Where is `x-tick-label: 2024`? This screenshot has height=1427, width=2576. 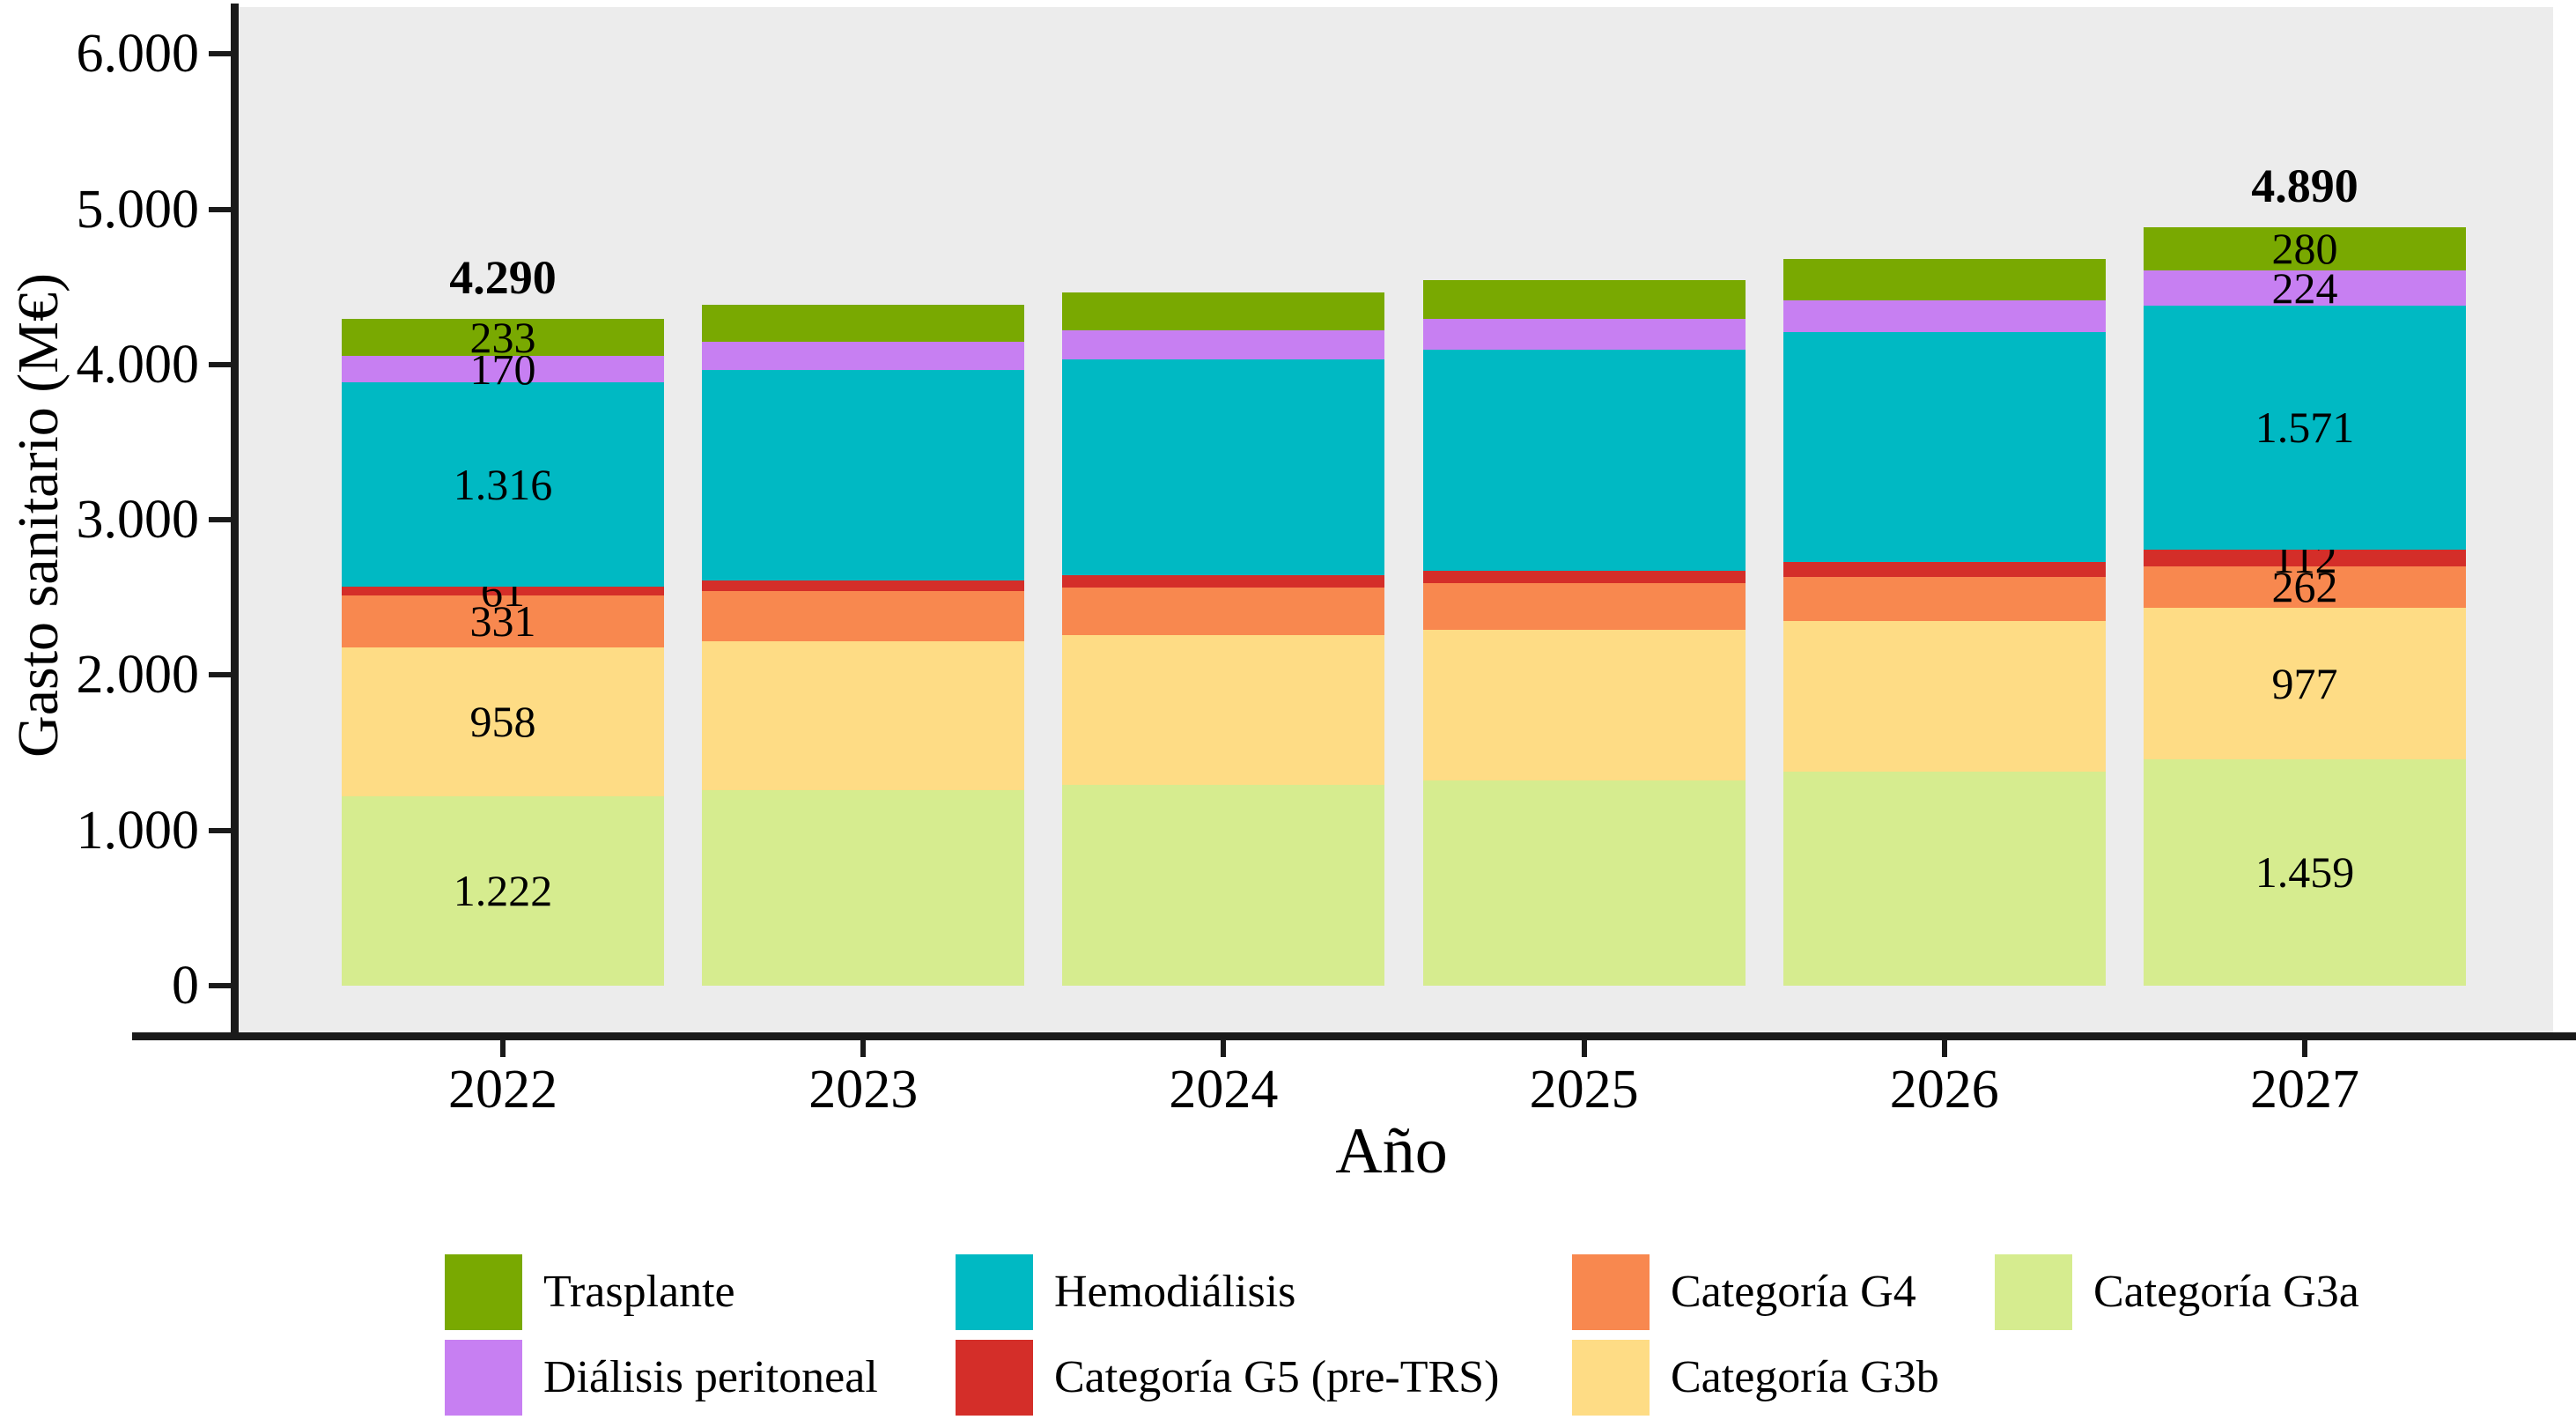
x-tick-label: 2024 is located at coordinates (1224, 1090).